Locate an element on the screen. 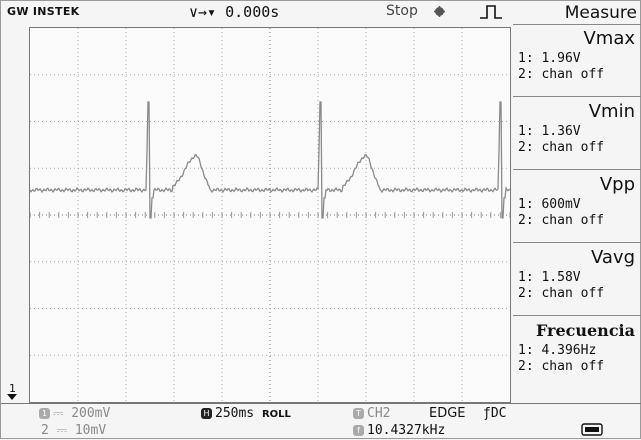  top-status-bar: GW INSTEK ∨→▾ 0.000s Stop is located at coordinates (257, 12).